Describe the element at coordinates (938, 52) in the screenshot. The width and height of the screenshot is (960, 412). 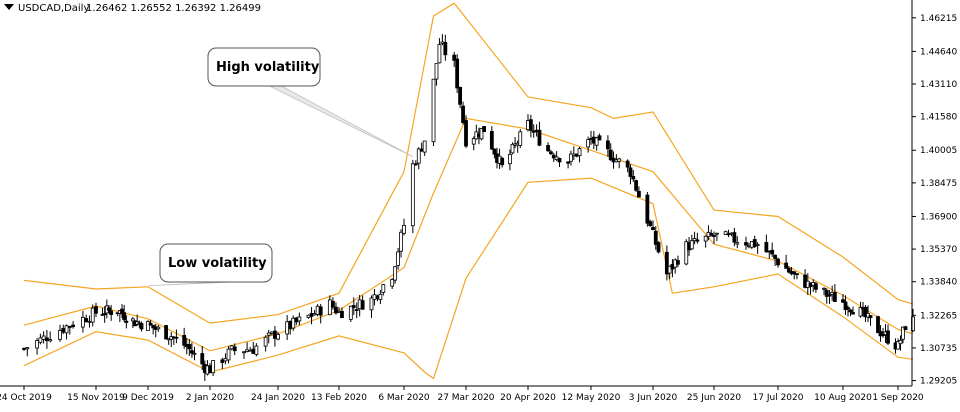
I see `y-tick-label: 1.44640` at that location.